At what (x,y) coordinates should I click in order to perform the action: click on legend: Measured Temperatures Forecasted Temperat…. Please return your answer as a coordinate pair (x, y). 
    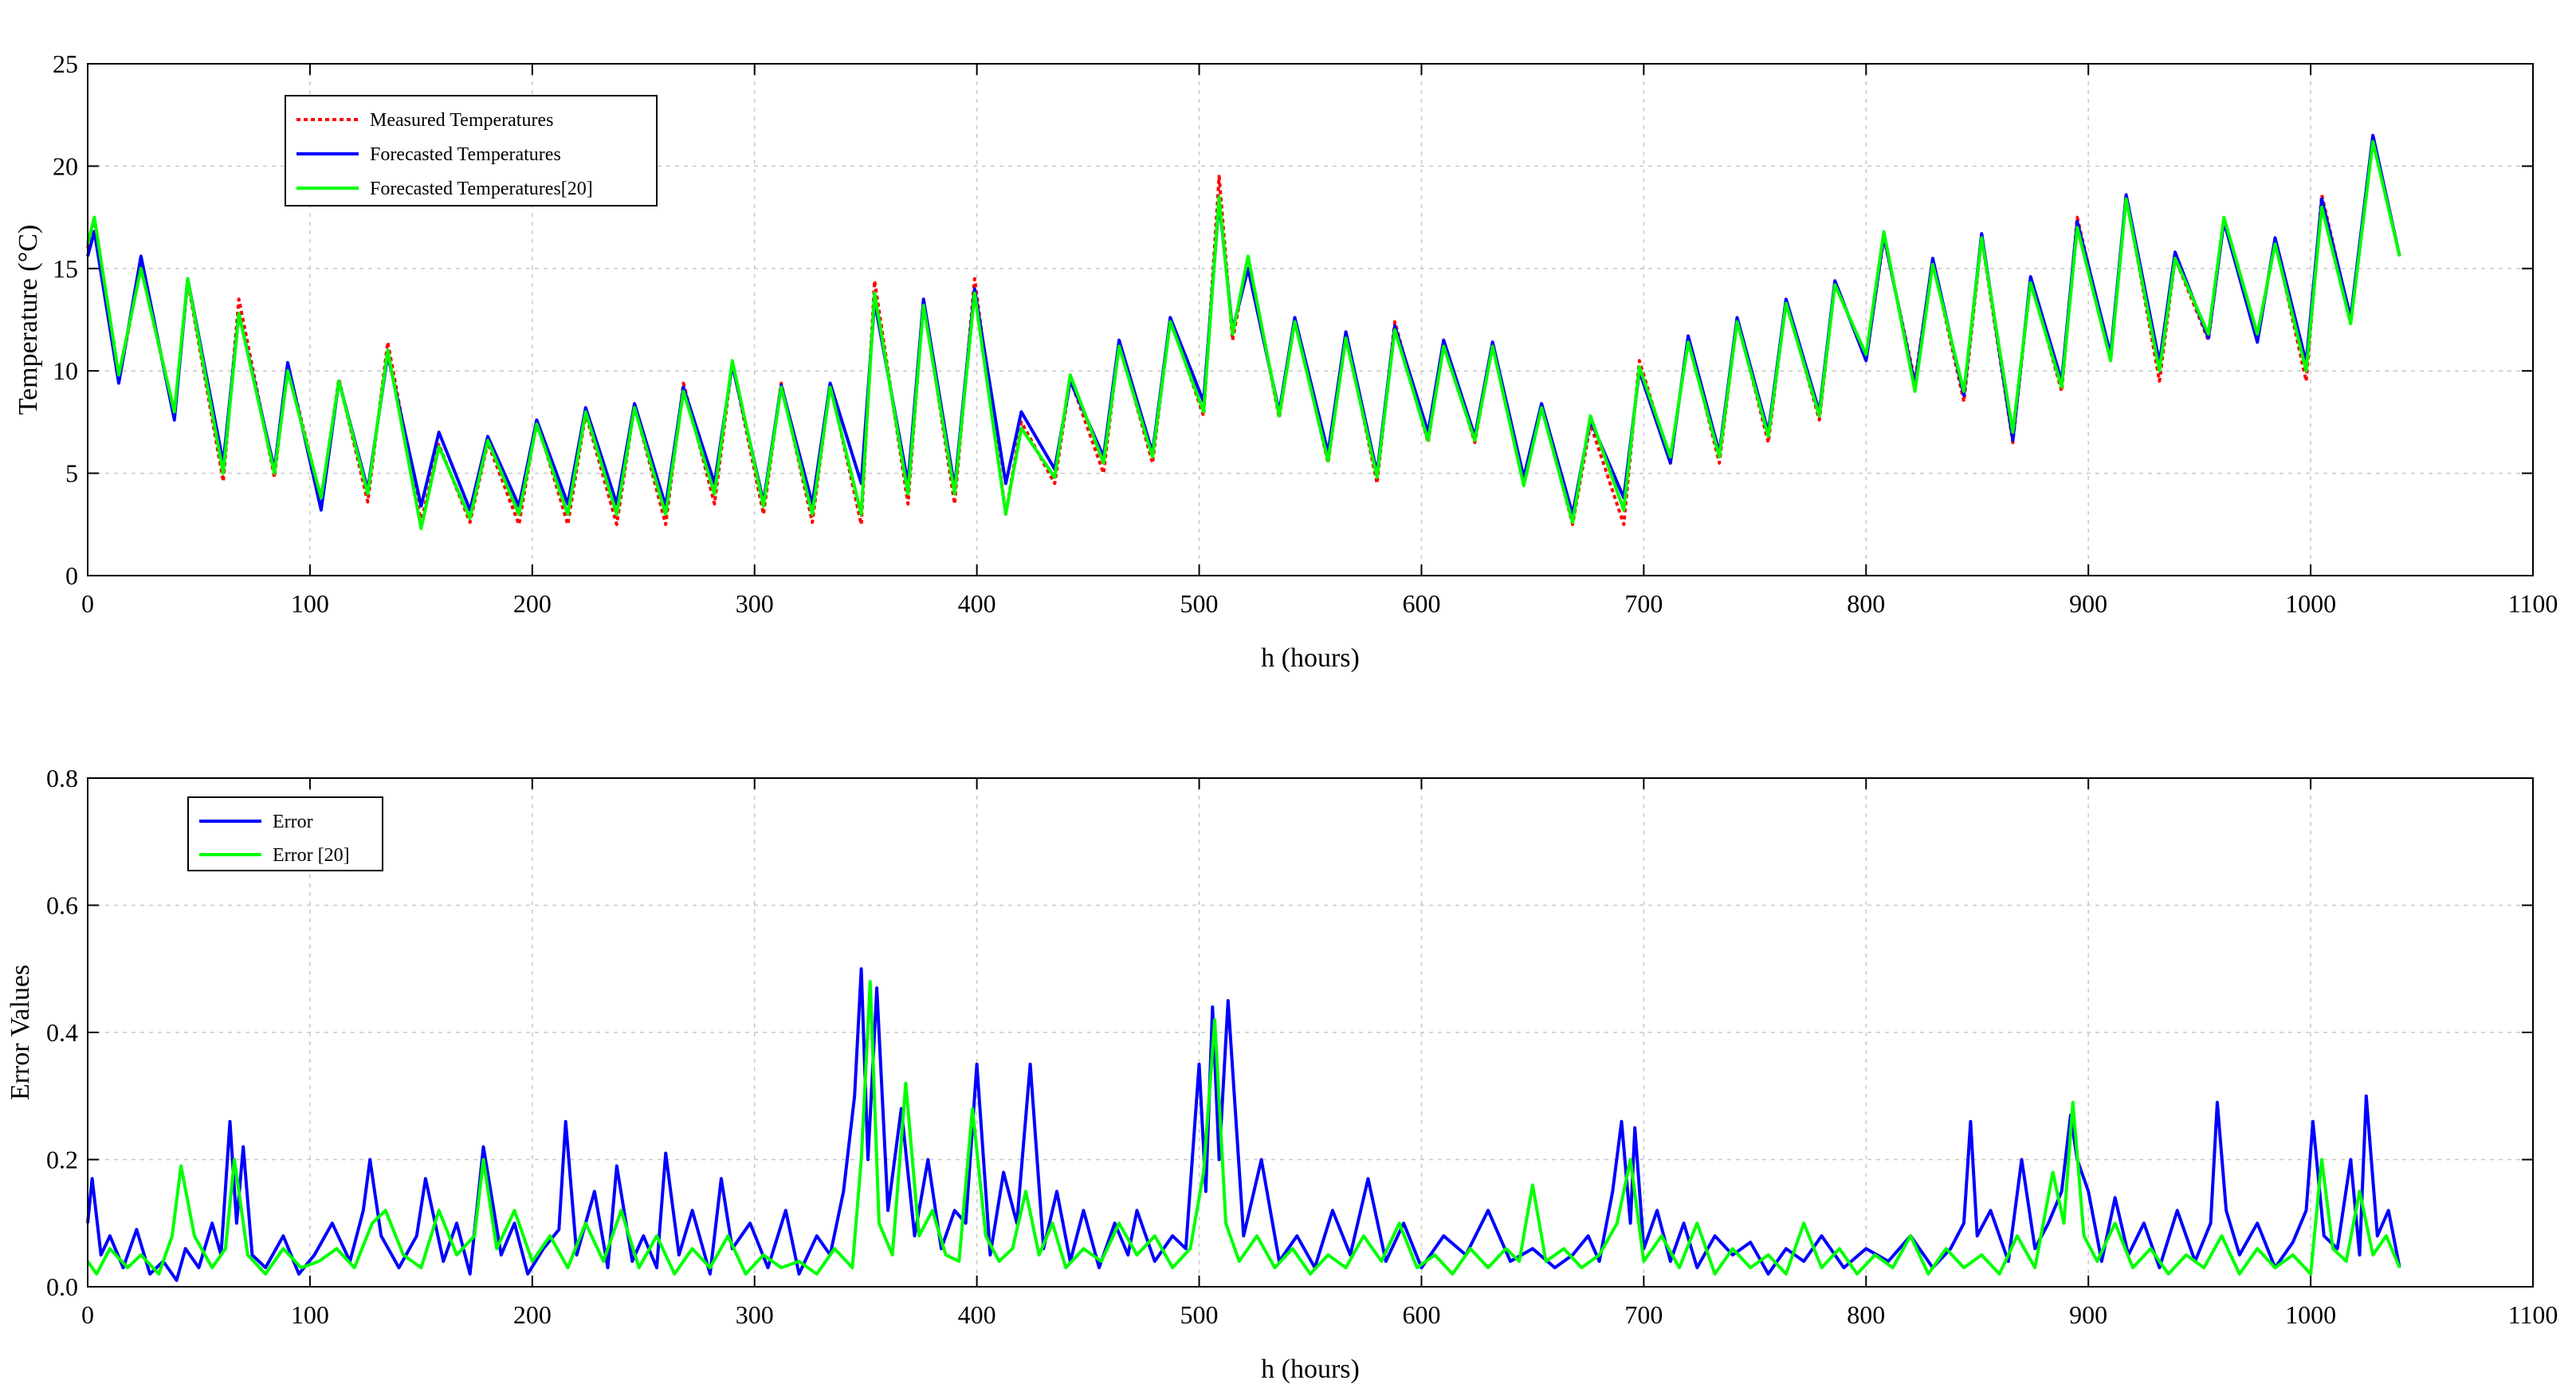
    Looking at the image, I should click on (471, 150).